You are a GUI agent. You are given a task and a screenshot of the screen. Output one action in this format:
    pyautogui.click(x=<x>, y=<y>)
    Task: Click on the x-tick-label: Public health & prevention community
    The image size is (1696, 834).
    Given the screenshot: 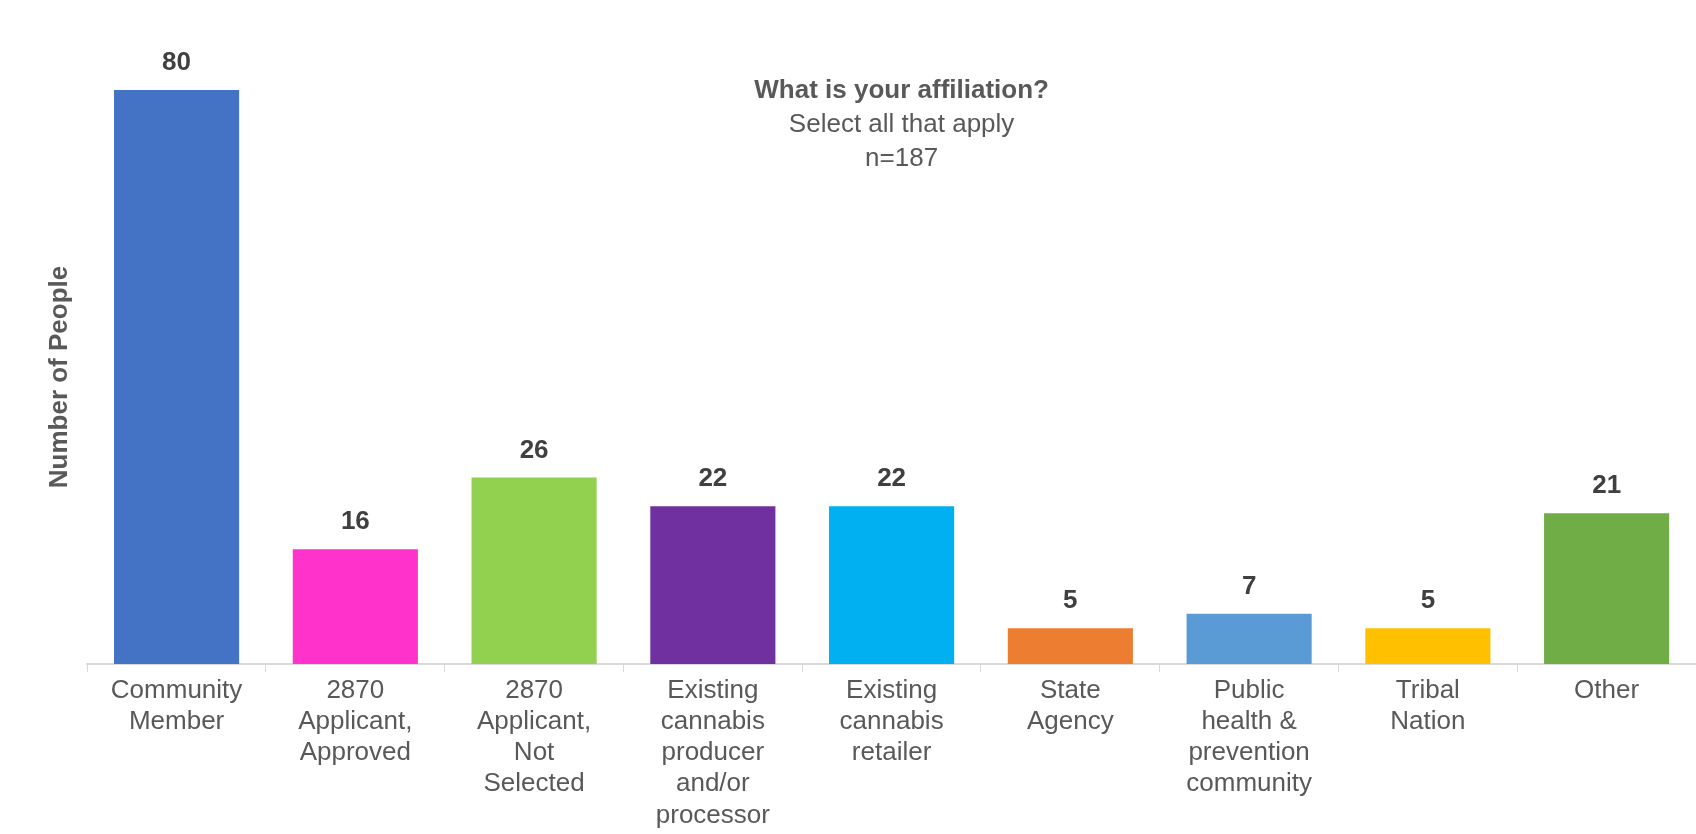 What is the action you would take?
    pyautogui.click(x=1249, y=735)
    